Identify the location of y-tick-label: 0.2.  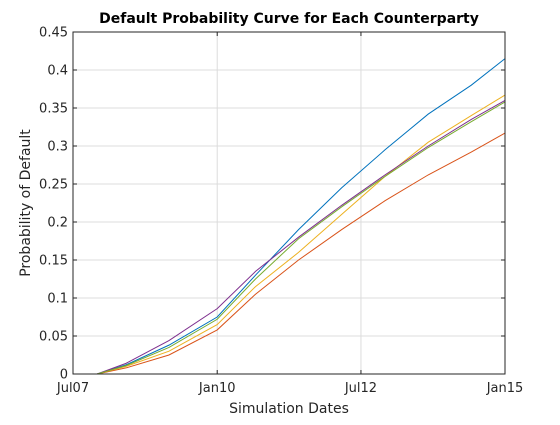
(57, 223).